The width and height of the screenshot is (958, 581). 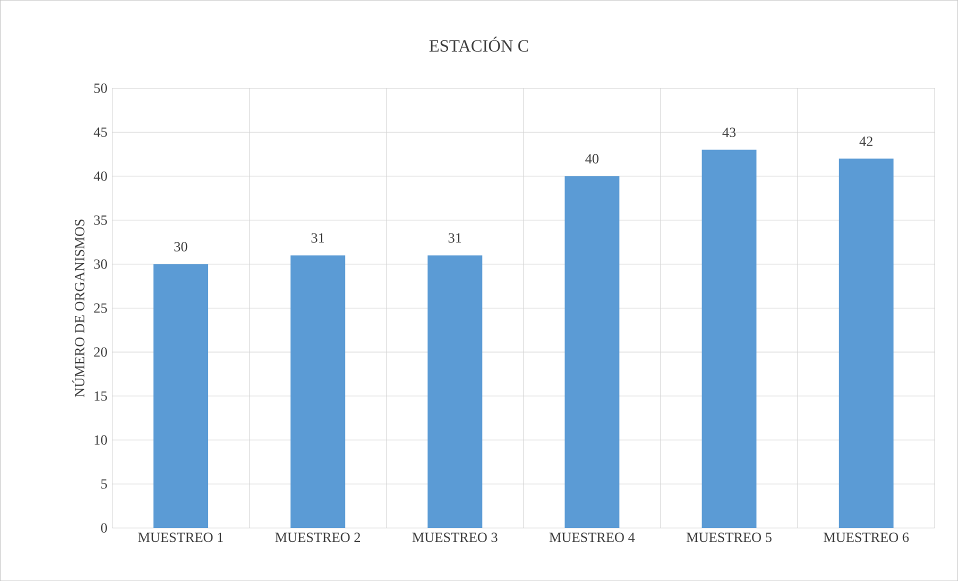 What do you see at coordinates (181, 247) in the screenshot?
I see `data-label: 30` at bounding box center [181, 247].